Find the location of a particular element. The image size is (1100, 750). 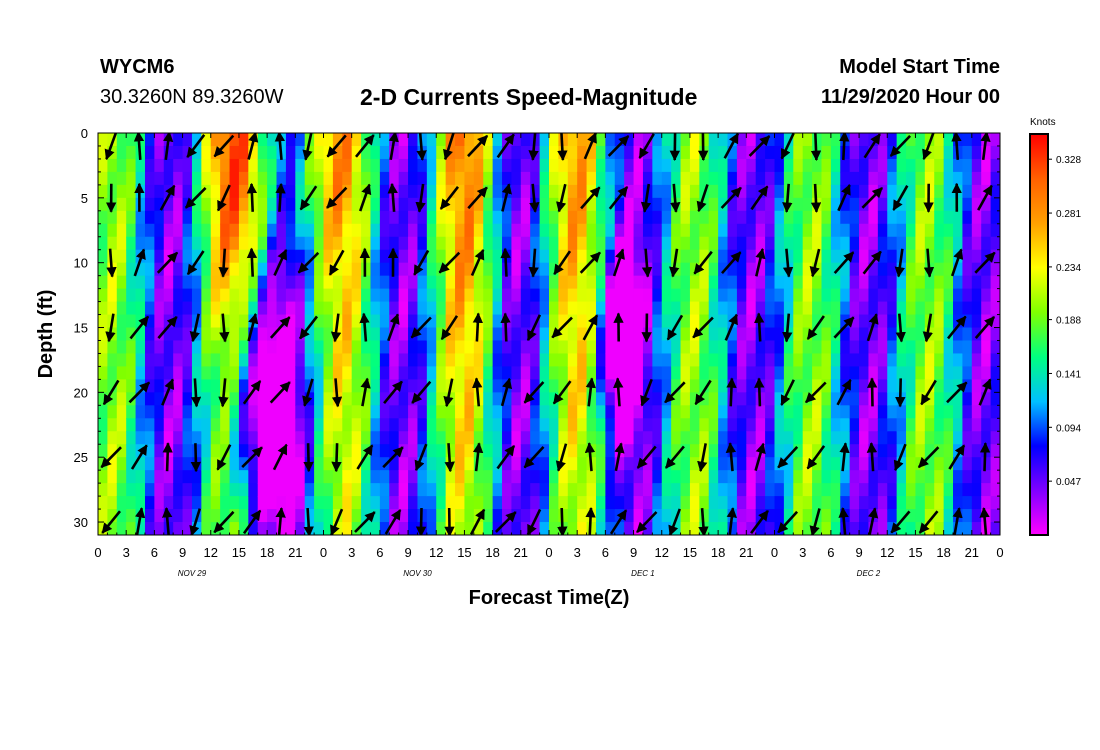

chart-title: 2-D Currents Speed-Magnitude is located at coordinates (529, 97).